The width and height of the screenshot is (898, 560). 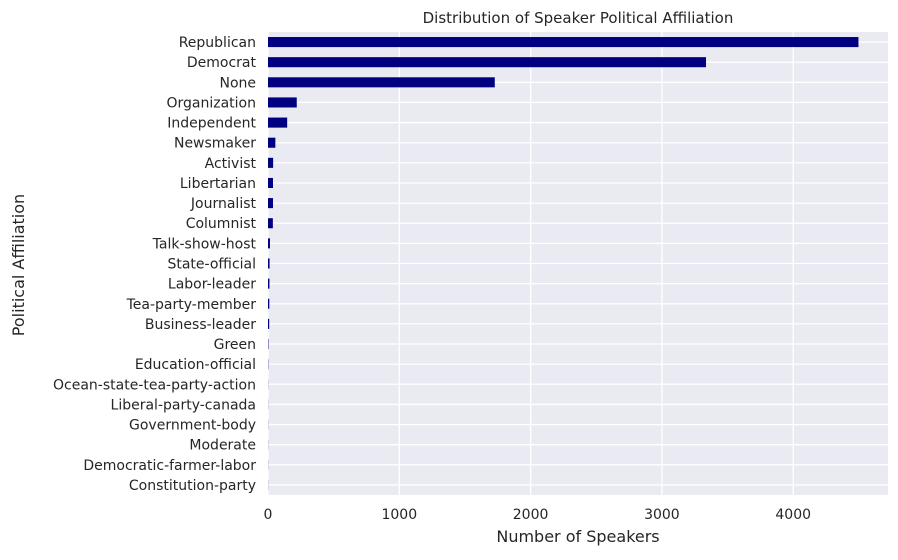 I want to click on bar-columnist, so click(x=270, y=223).